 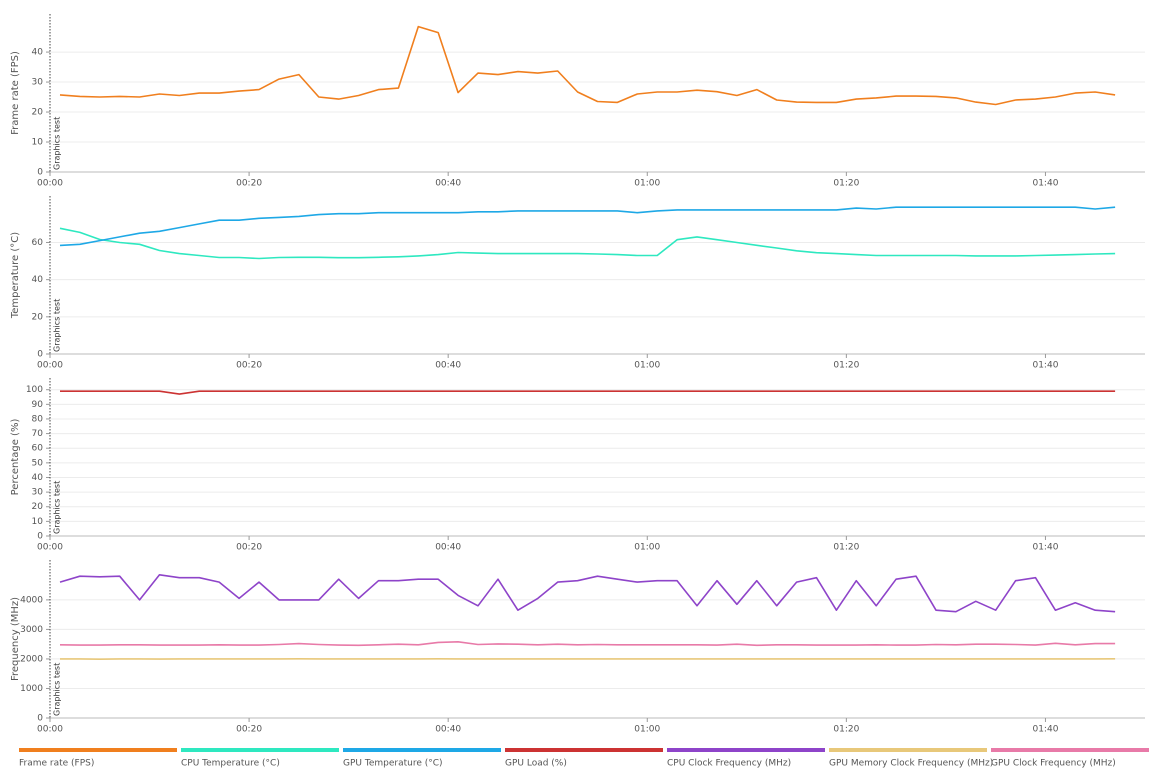 I want to click on y-tick-label: 100, so click(x=34, y=390).